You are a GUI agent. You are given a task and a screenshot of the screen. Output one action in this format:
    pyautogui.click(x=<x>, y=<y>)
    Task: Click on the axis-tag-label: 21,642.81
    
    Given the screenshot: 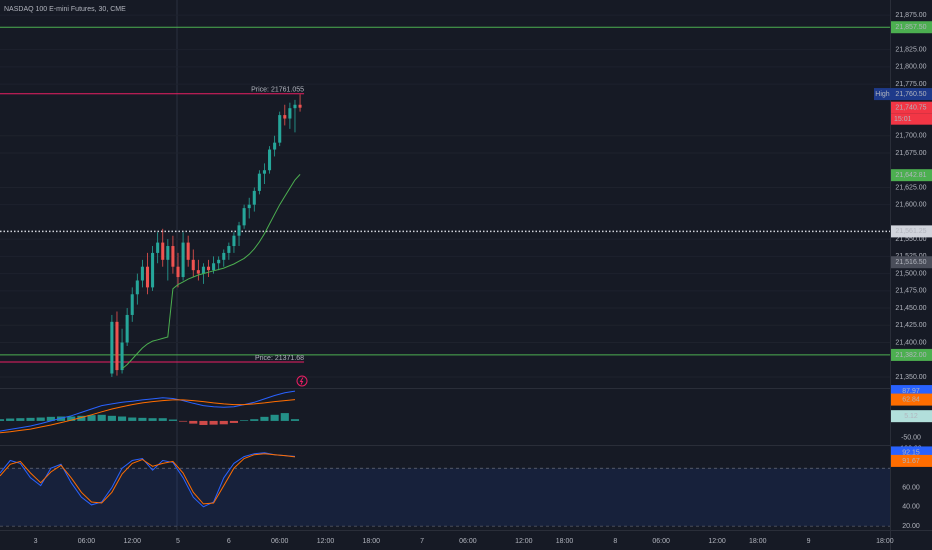 What is the action you would take?
    pyautogui.click(x=910, y=175)
    